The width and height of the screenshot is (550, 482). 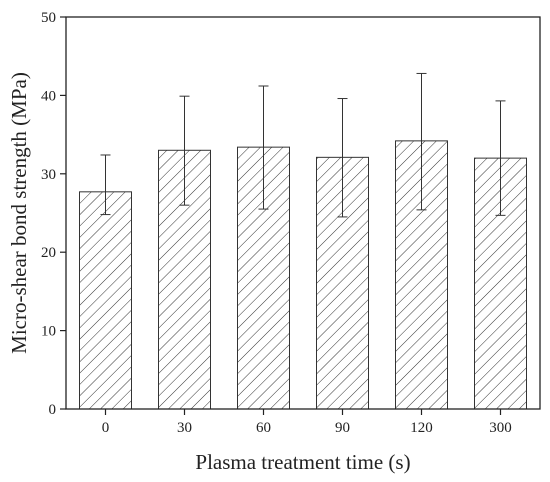 I want to click on y-tick-label: 50, so click(x=48, y=18).